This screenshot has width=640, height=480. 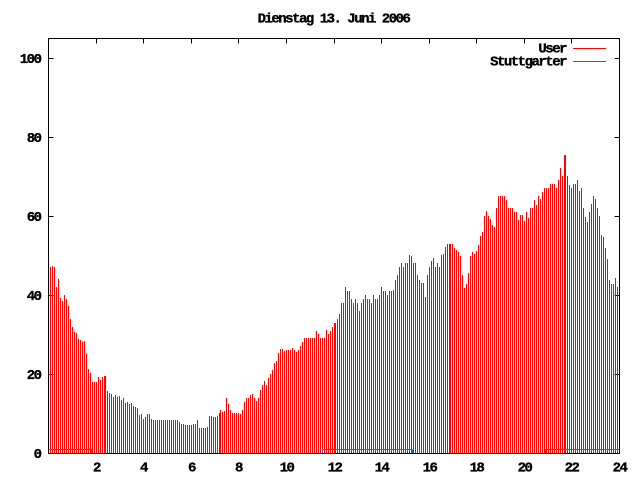 I want to click on svg-text: 6, so click(x=192, y=469).